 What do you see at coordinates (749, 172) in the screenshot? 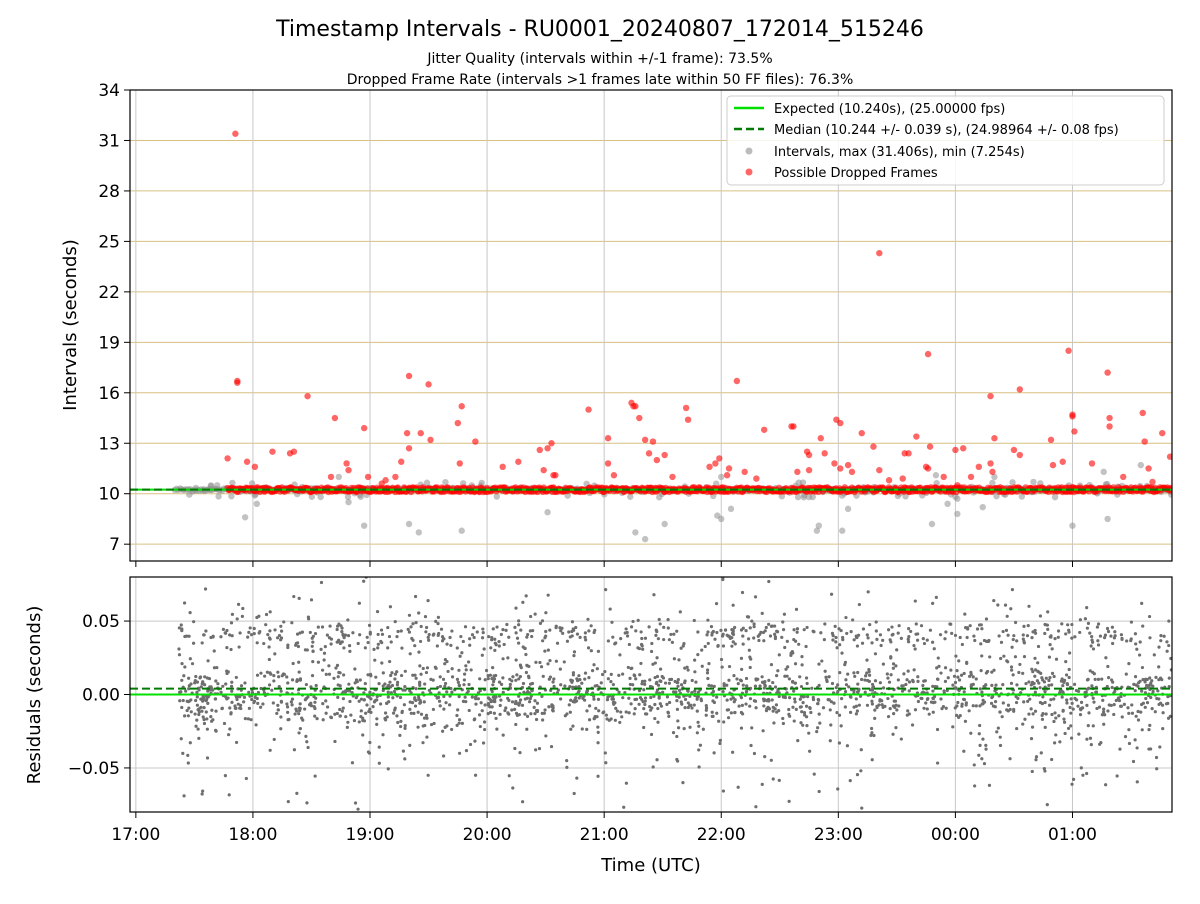
I see `legend-dropped-swatch` at bounding box center [749, 172].